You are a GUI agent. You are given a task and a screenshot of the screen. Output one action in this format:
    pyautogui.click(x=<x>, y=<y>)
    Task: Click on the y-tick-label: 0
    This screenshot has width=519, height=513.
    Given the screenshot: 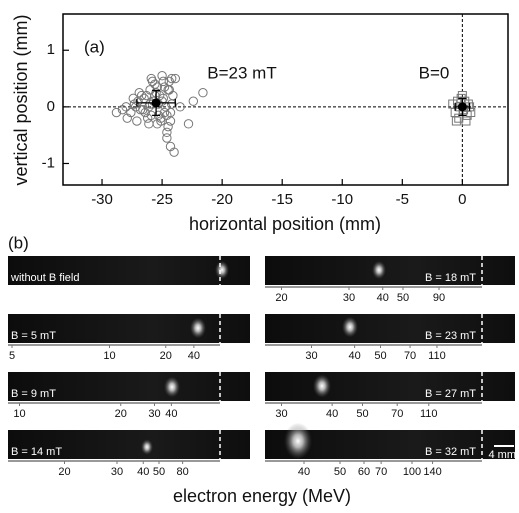 What is the action you would take?
    pyautogui.click(x=51, y=106)
    